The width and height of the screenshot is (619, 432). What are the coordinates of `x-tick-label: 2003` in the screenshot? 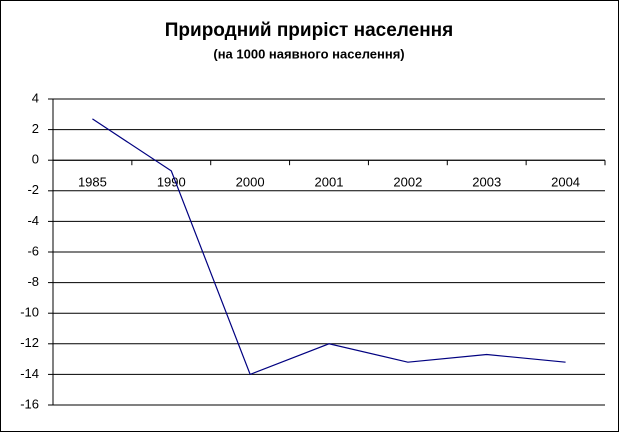 It's located at (486, 182).